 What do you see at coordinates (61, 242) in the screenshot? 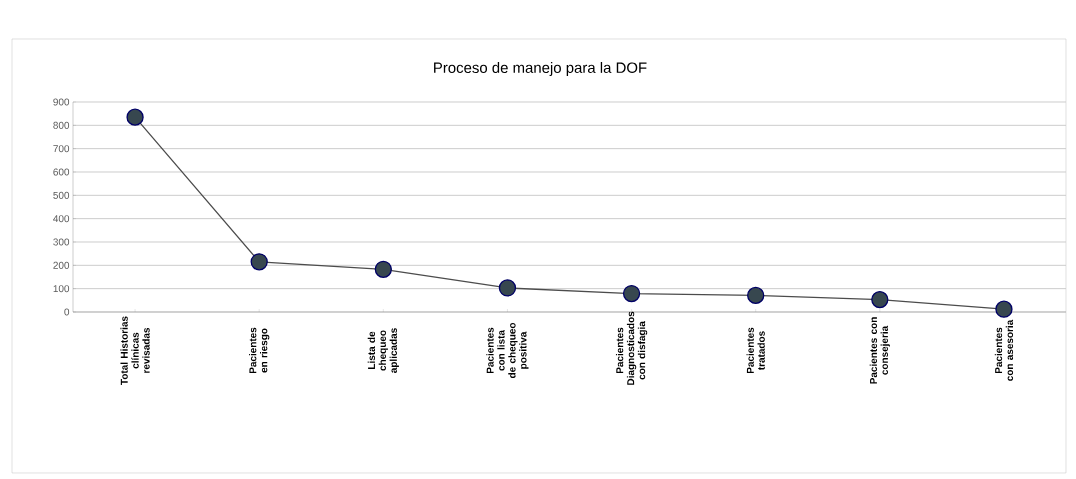
I see `y-tick-label: 300` at bounding box center [61, 242].